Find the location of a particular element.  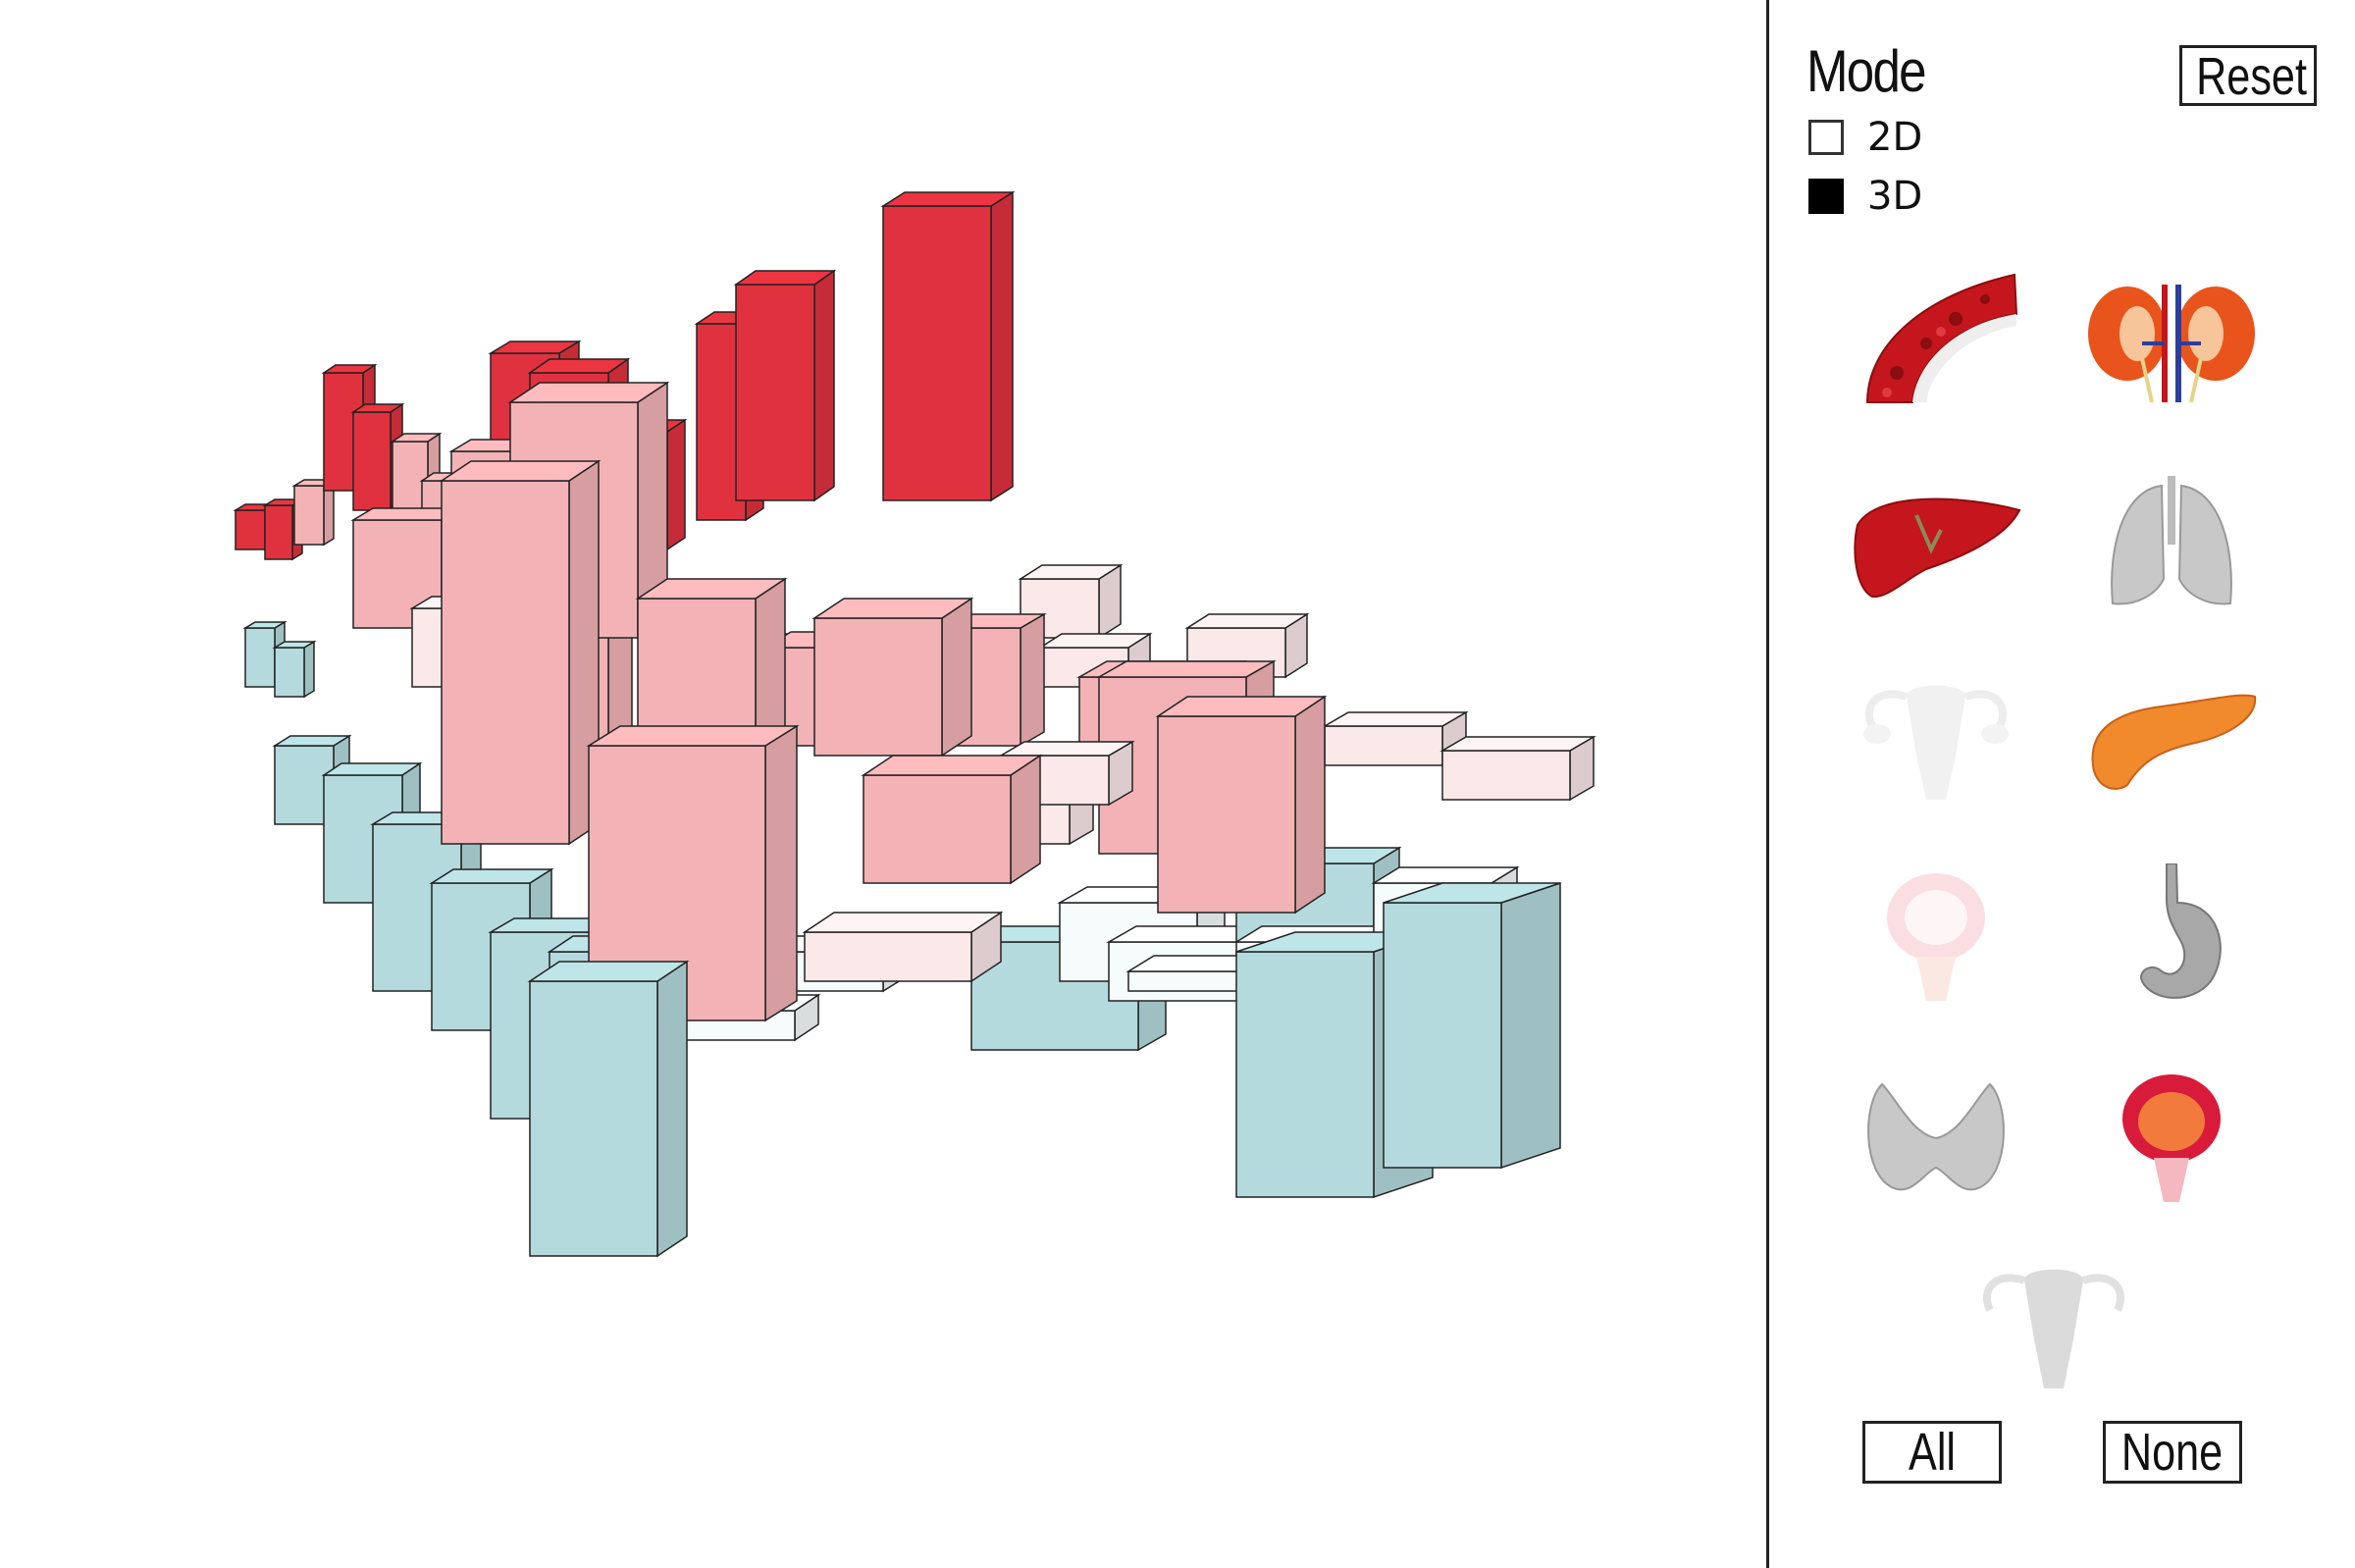

prostate-icon is located at coordinates (2171, 1138).